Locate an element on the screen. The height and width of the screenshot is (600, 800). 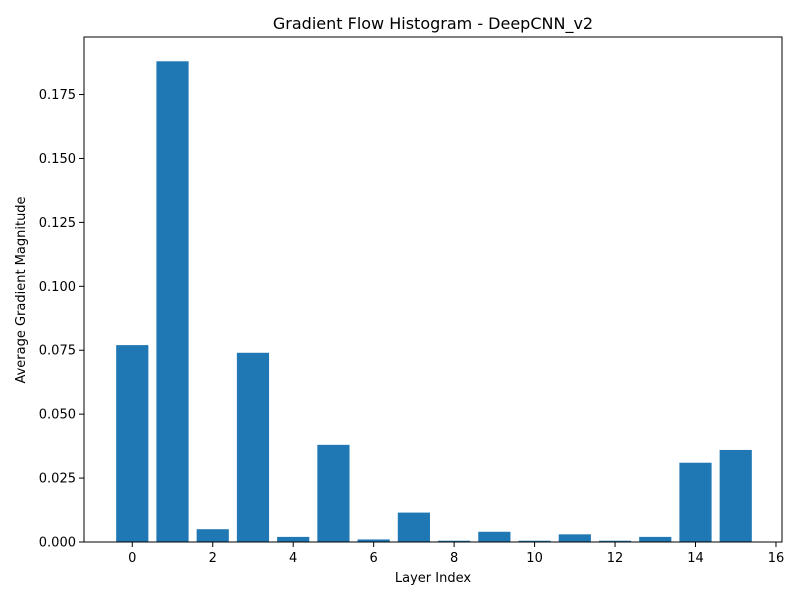
chart-title: Gradient Flow Histogram - DeepCNN_v2 is located at coordinates (433, 24).